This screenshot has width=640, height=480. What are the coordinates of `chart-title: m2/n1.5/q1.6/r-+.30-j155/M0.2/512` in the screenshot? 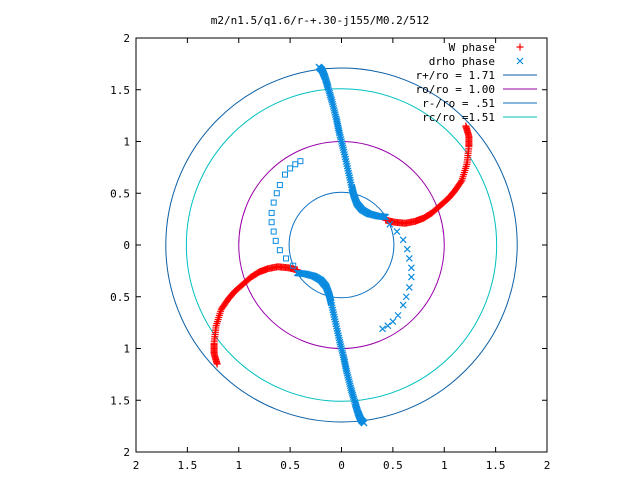 It's located at (320, 20).